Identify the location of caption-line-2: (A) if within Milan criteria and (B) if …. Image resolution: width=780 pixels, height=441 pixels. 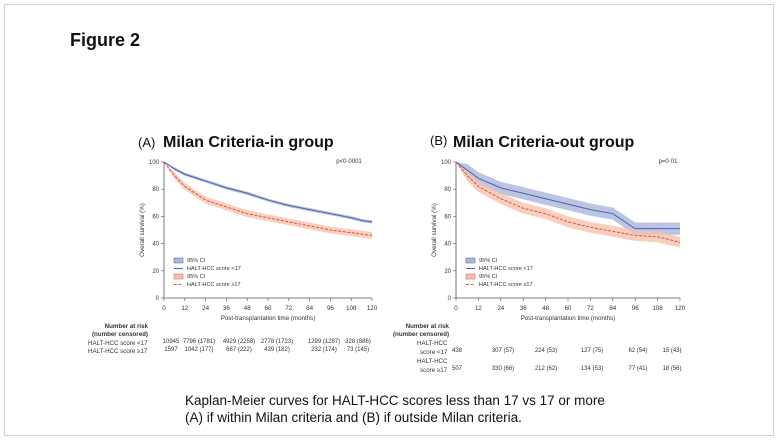
(353, 417).